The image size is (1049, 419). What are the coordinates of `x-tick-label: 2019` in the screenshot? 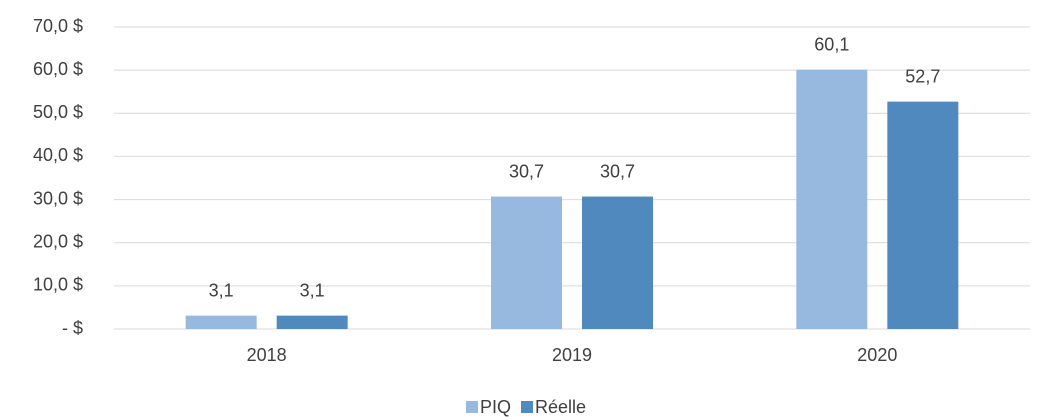 It's located at (572, 355).